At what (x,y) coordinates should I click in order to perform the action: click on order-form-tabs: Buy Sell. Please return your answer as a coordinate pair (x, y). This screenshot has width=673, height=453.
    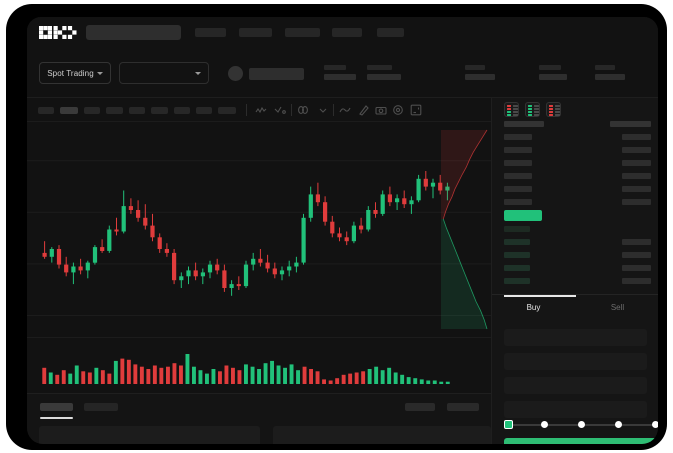
    Looking at the image, I should click on (575, 307).